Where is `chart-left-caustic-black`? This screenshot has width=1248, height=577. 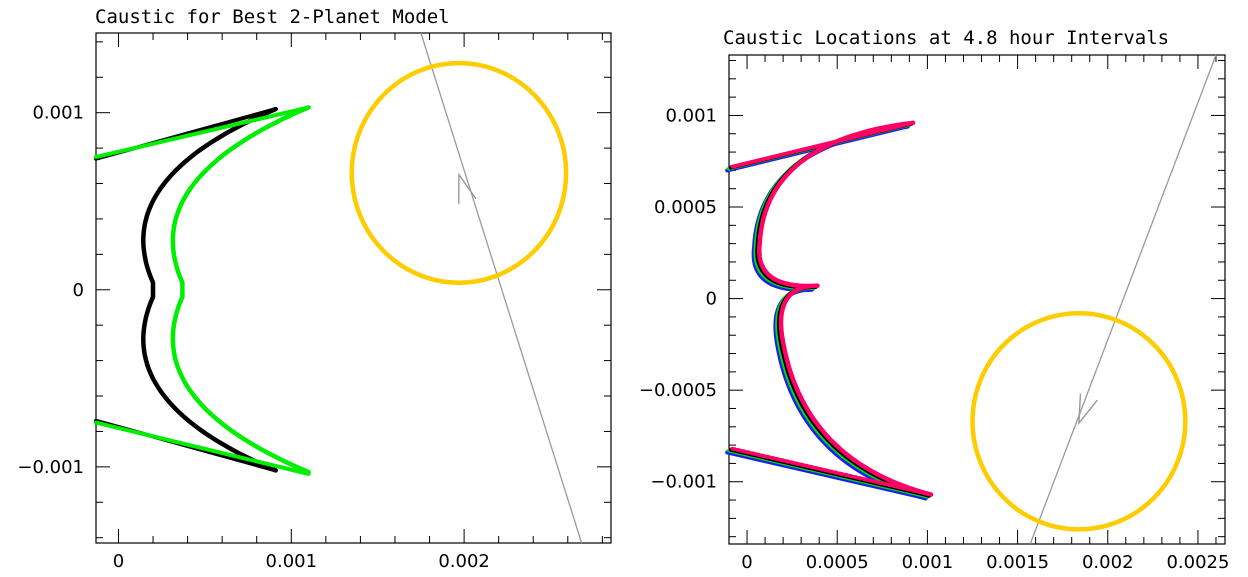 chart-left-caustic-black is located at coordinates (186, 289).